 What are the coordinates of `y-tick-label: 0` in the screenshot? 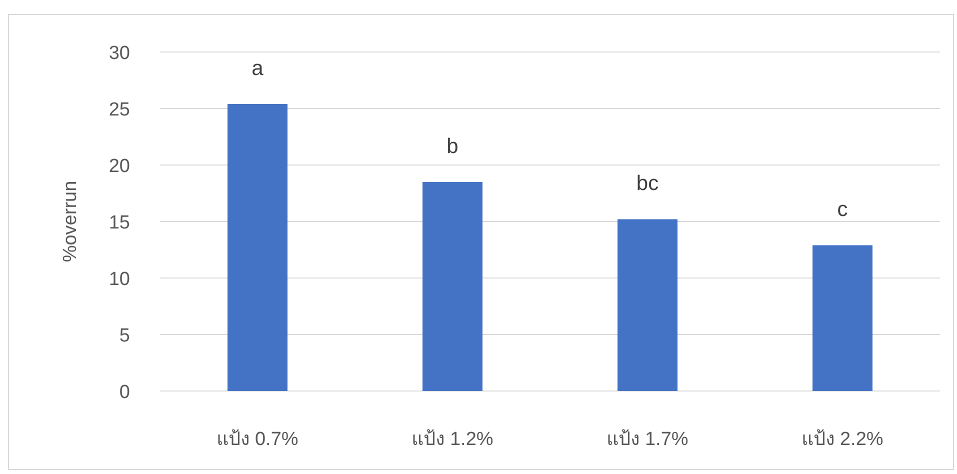 It's located at (124, 392).